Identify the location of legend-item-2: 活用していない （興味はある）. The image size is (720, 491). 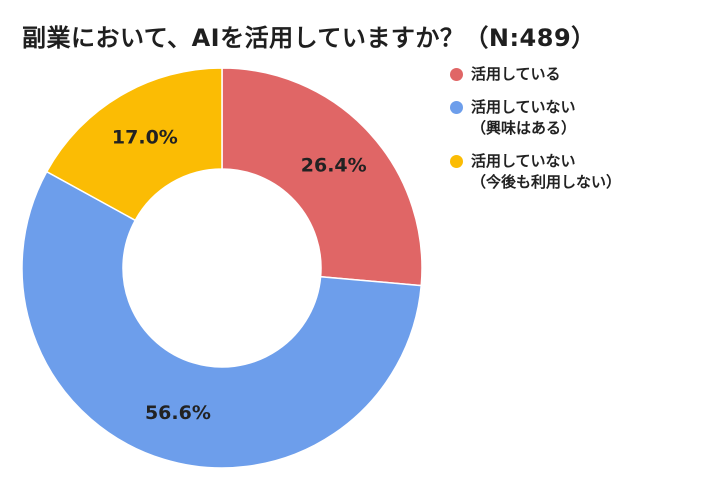
(579, 118).